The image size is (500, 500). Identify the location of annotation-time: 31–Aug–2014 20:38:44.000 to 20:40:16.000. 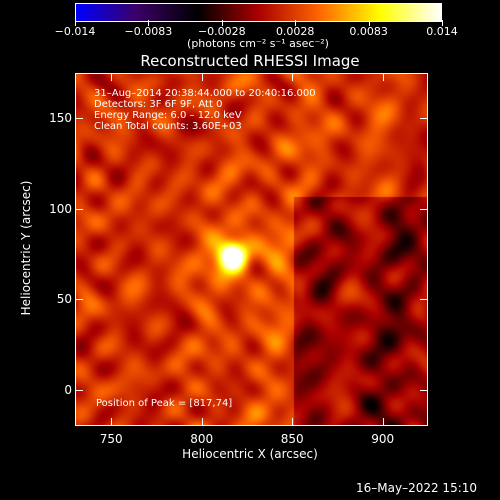
(205, 93).